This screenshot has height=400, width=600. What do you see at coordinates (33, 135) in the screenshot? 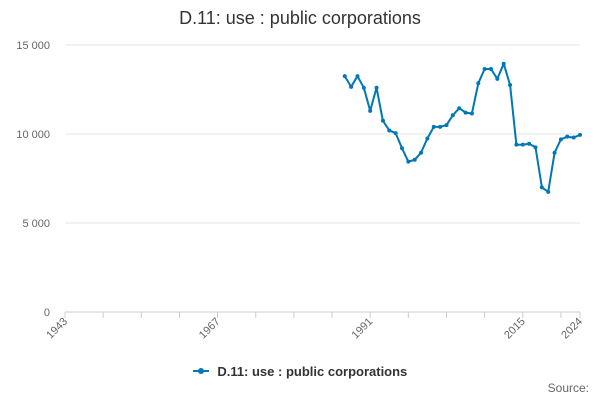
I see `y-tick-label: 10 000` at bounding box center [33, 135].